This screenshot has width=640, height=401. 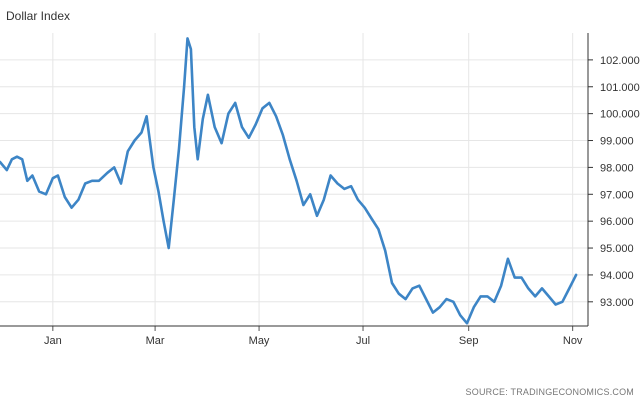 I want to click on y-tick-label: 99.000, so click(x=617, y=142).